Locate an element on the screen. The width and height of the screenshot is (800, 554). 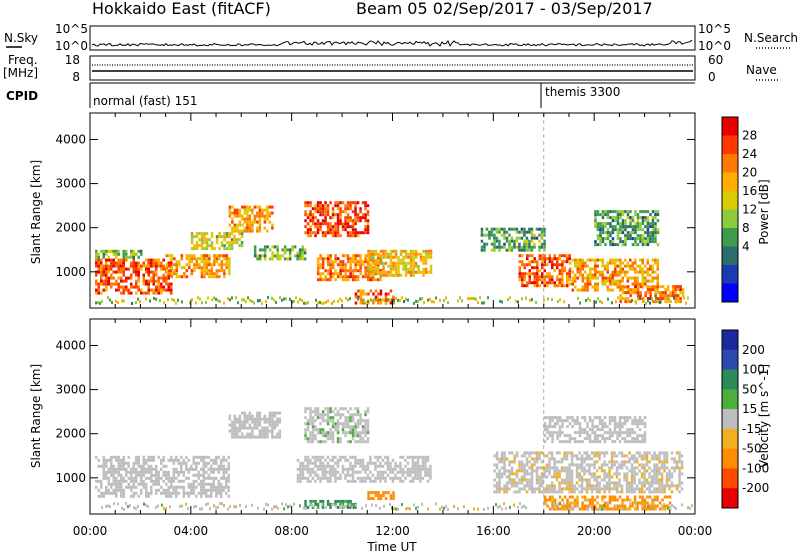
freq-tick-top: 18 is located at coordinates (72, 60).